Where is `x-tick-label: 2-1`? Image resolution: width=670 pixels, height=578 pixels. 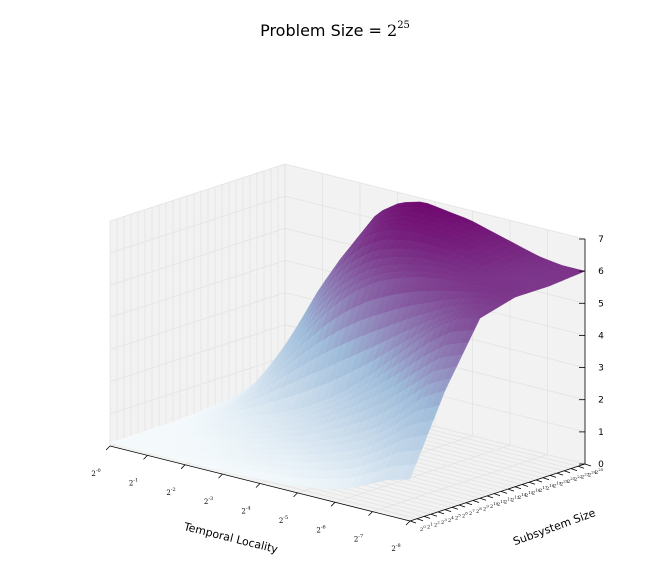
x-tick-label: 2-1 is located at coordinates (133, 482).